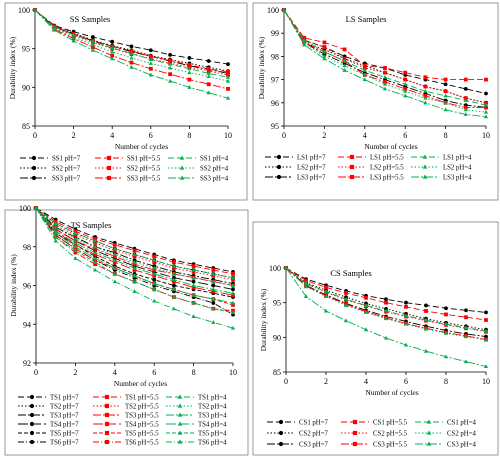 Image resolution: width=500 pixels, height=458 pixels. Describe the element at coordinates (298, 423) in the screenshot. I see `legend-entry: CS1 pH=7` at that location.